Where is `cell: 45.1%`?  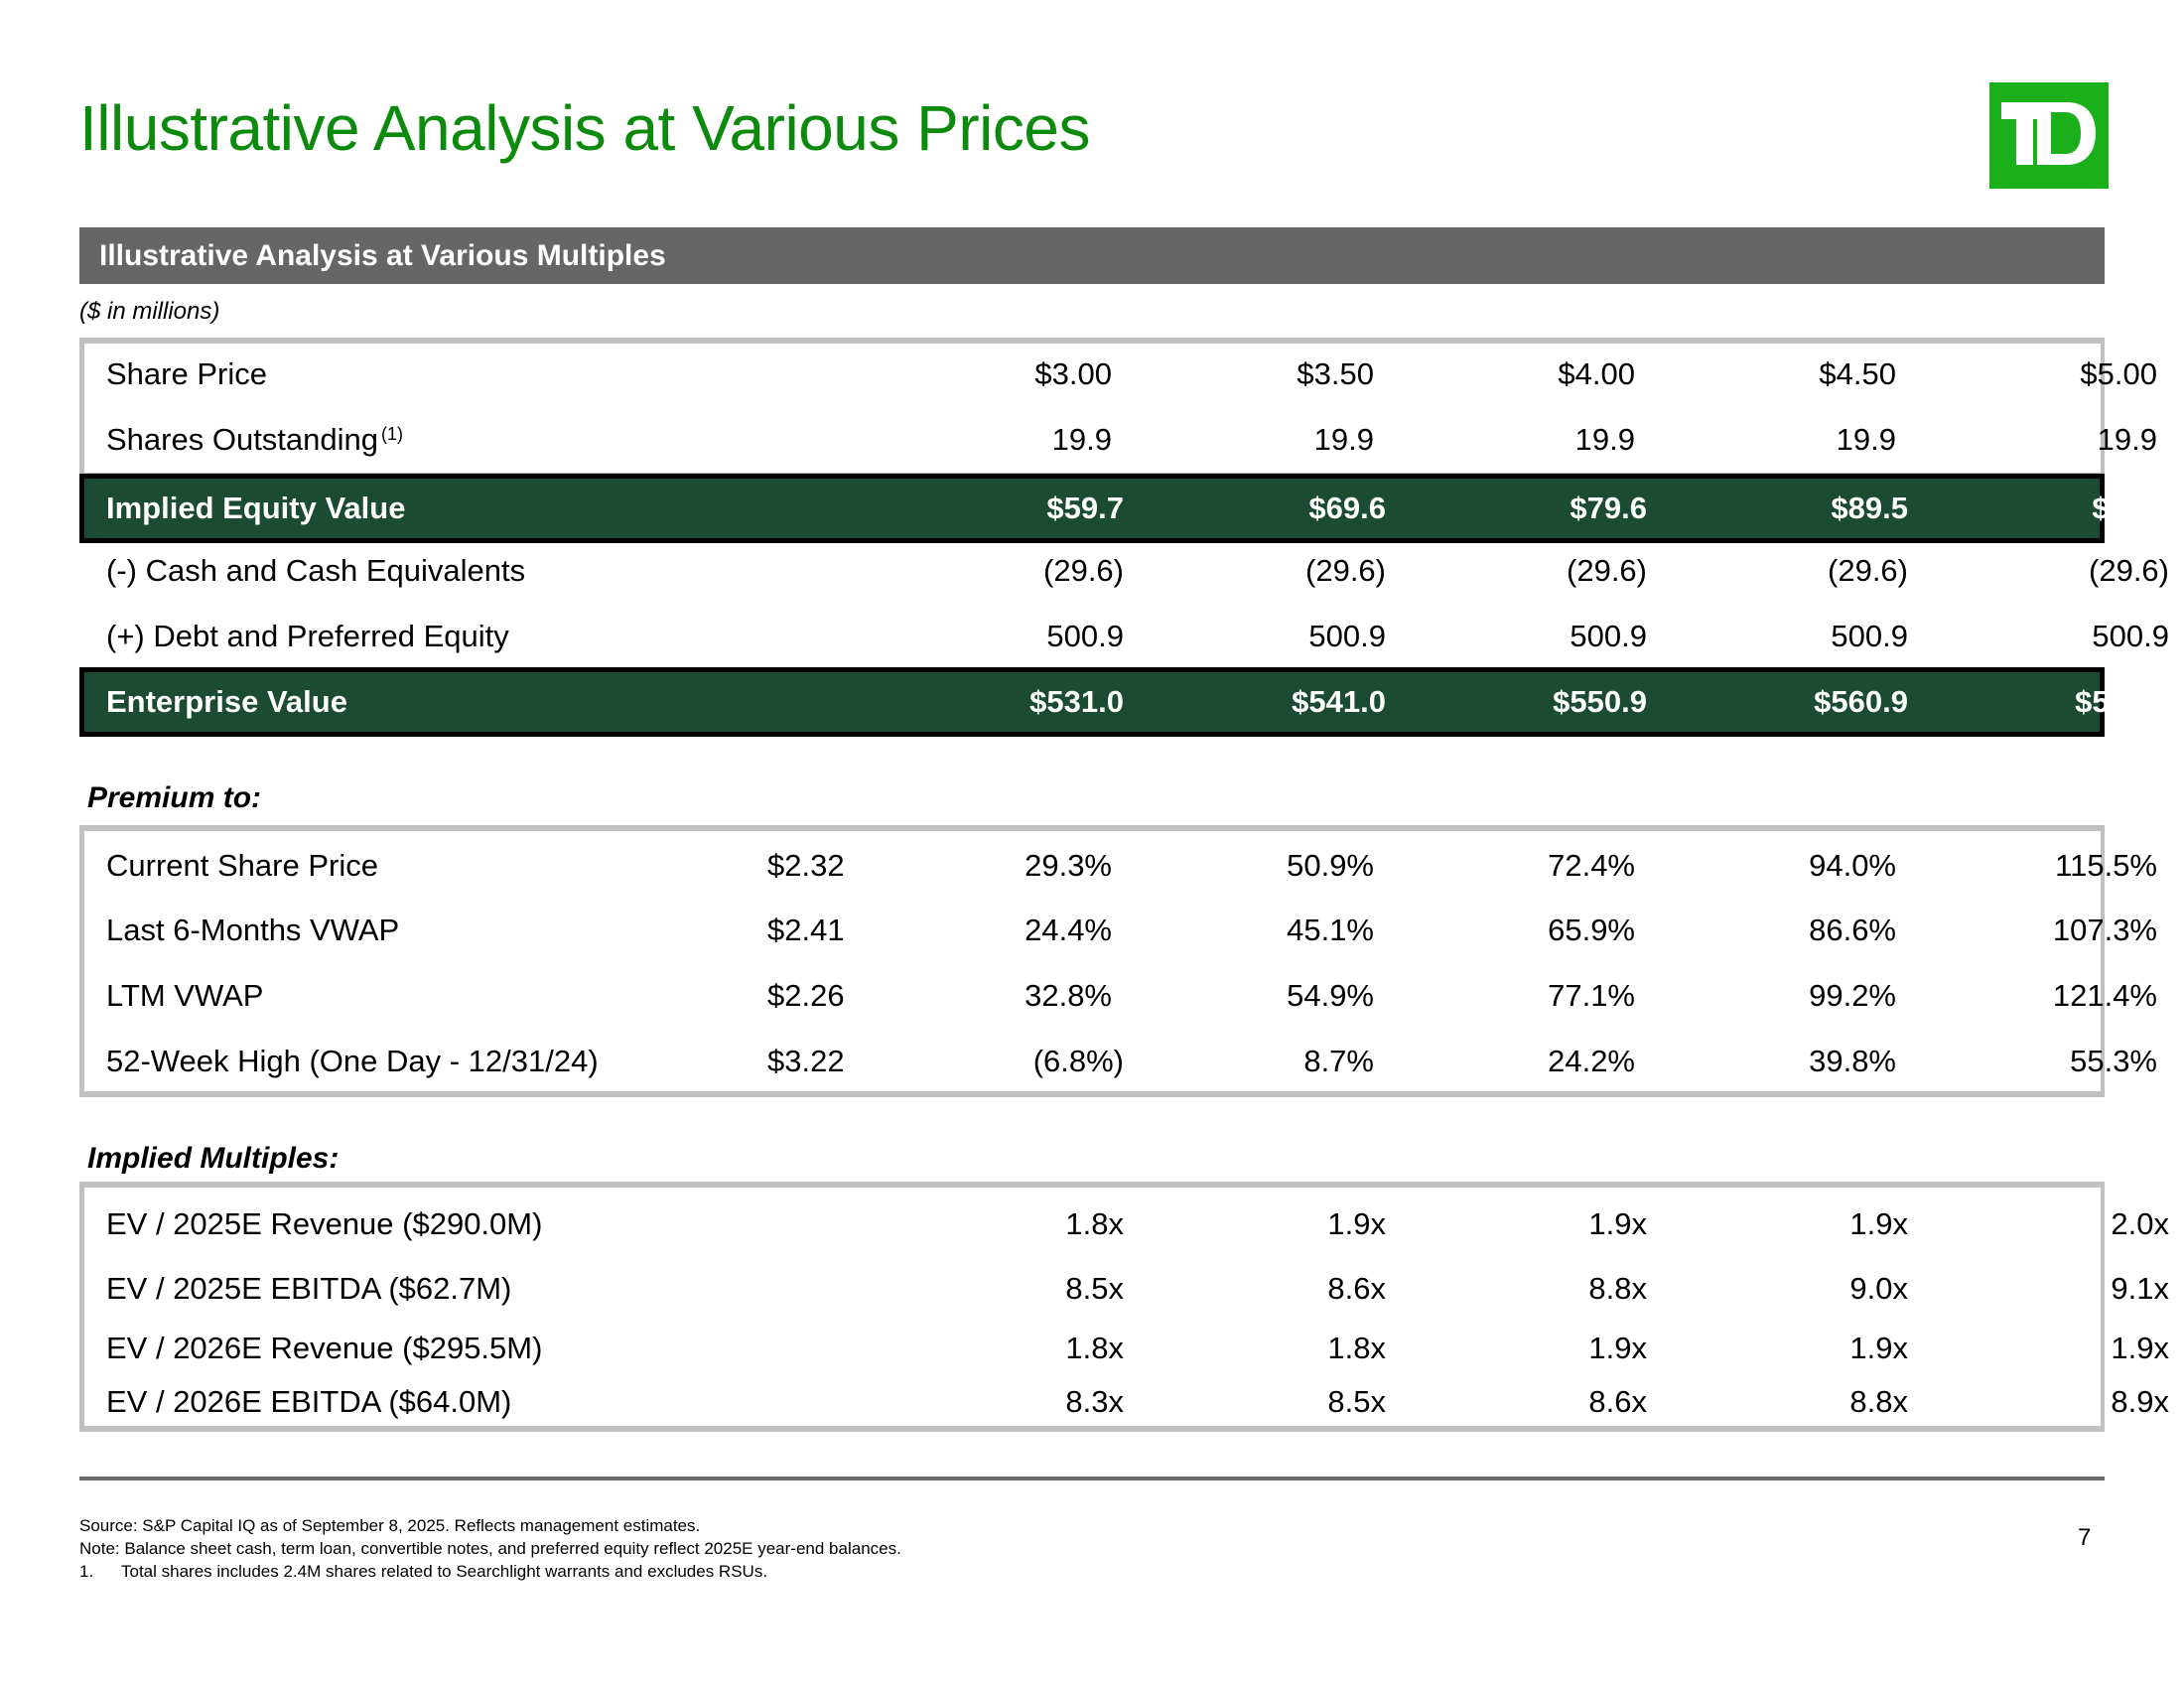
cell: 45.1% is located at coordinates (1330, 930).